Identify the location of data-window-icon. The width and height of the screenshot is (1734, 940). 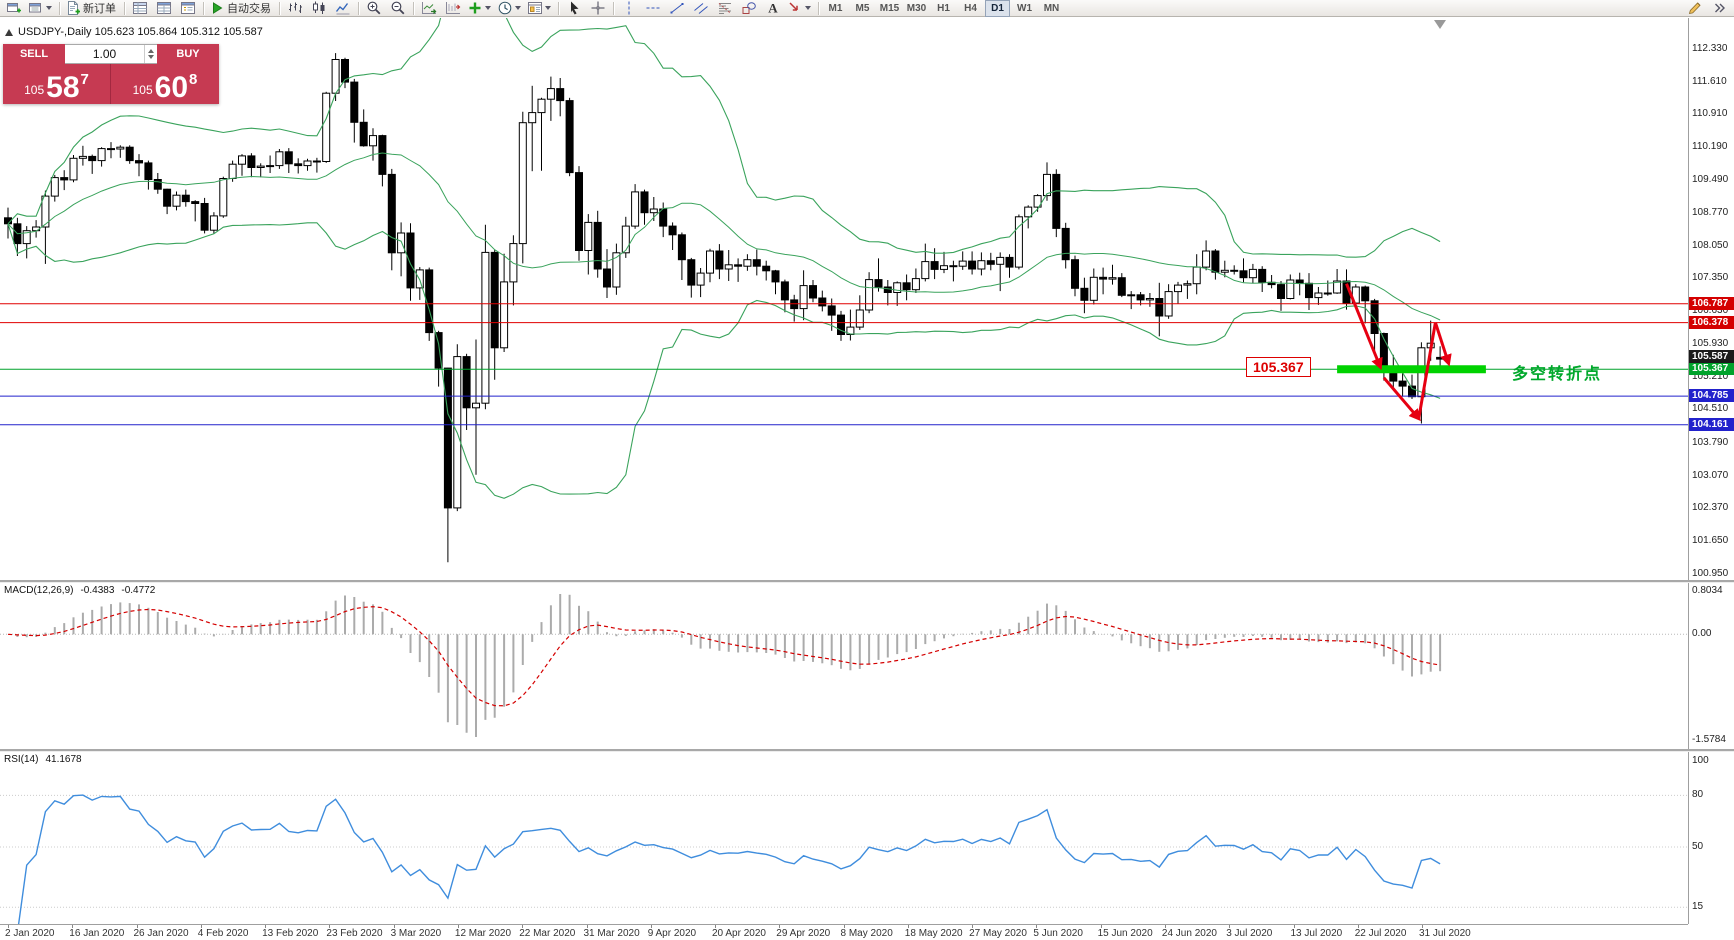
(164, 8).